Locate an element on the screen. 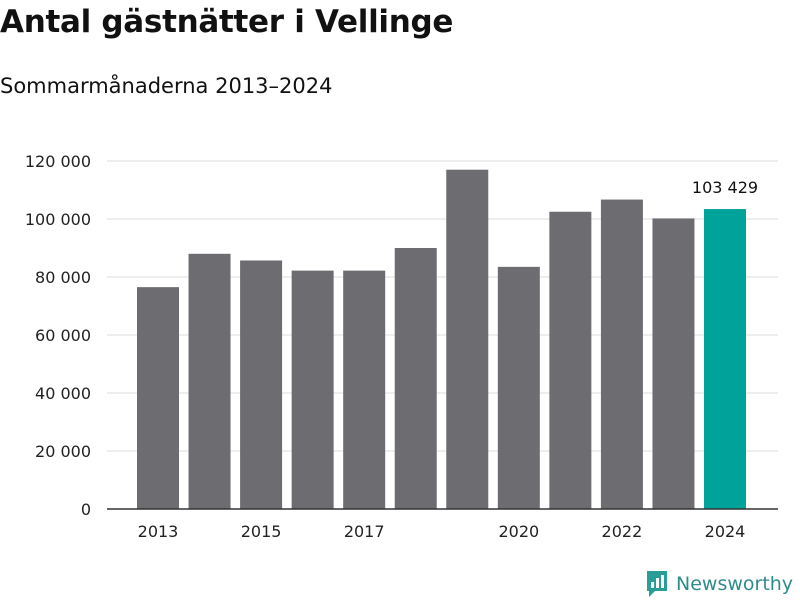 This screenshot has width=800, height=600. y-tick-label: 40 000 is located at coordinates (63, 393).